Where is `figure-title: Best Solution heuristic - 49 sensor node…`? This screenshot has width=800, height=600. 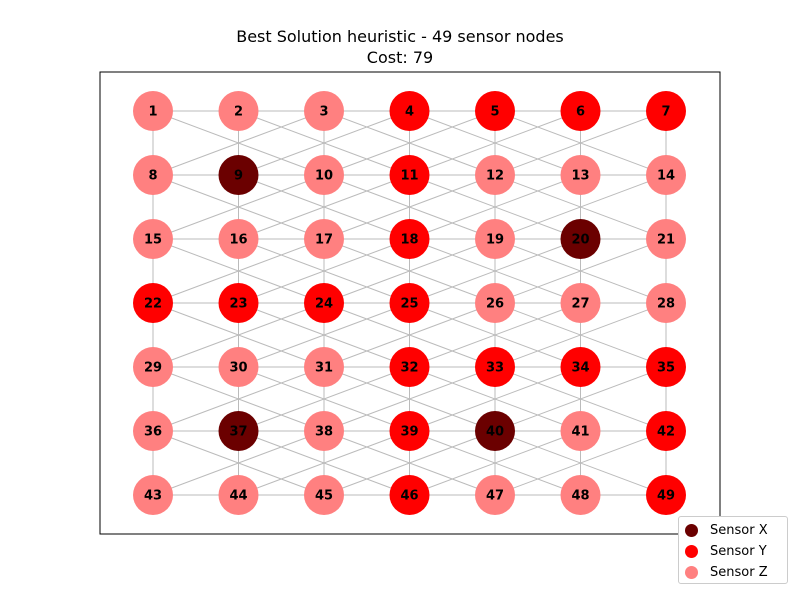
figure-title: Best Solution heuristic - 49 sensor node… is located at coordinates (400, 36).